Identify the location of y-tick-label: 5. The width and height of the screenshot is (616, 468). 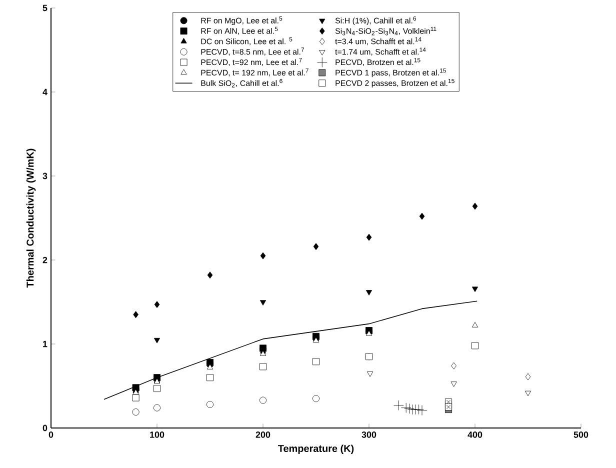
(45, 8).